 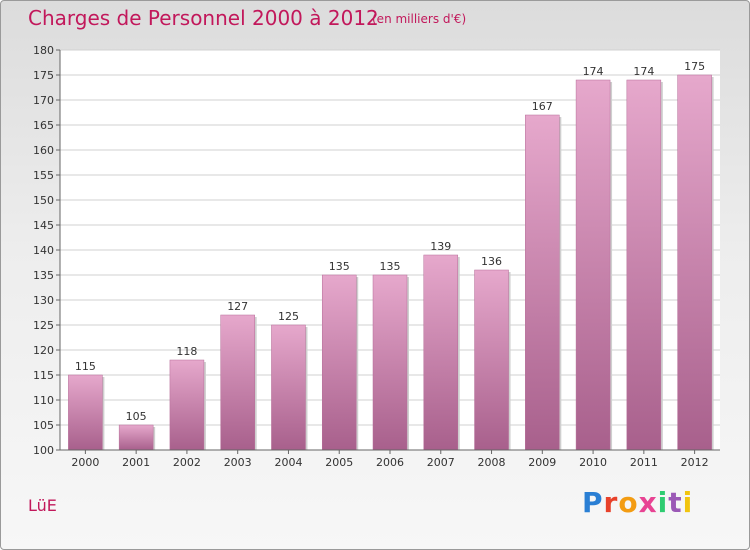 I want to click on proxiti-logo-text: Proxiti, so click(x=638, y=502).